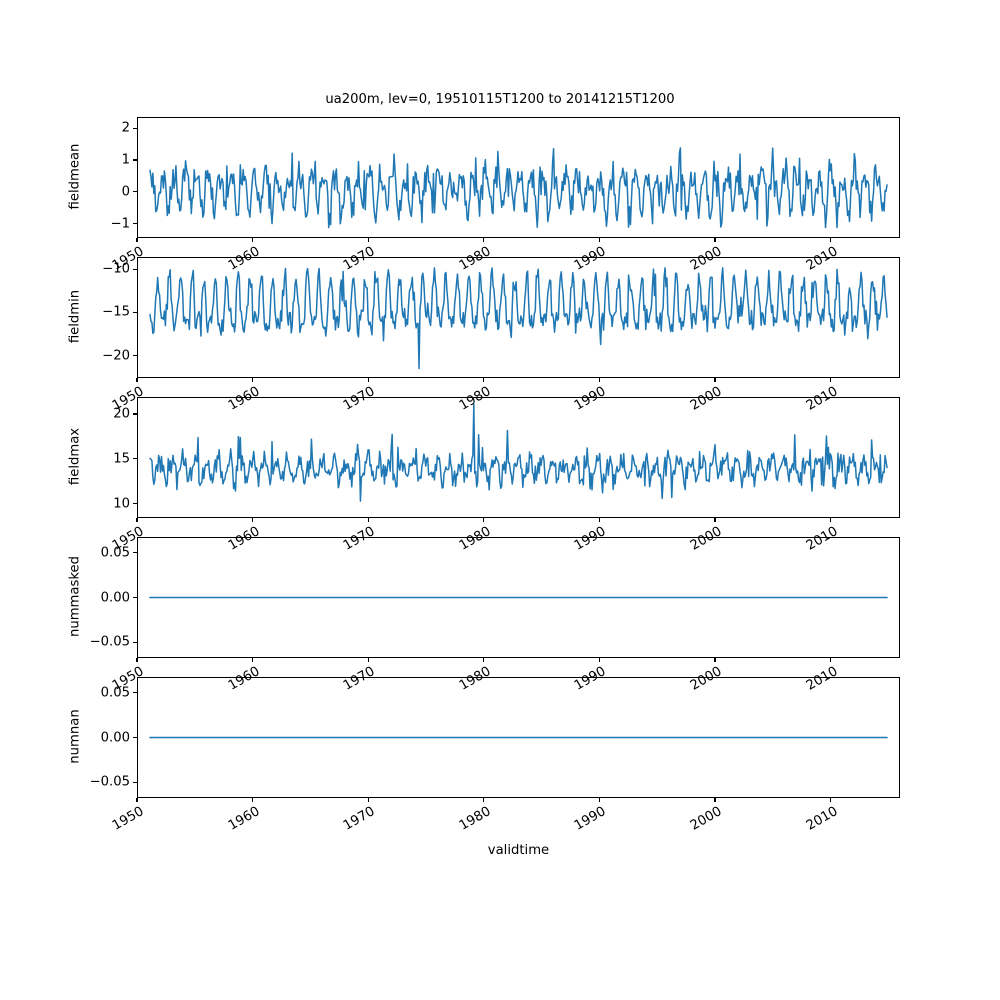 The width and height of the screenshot is (1000, 1000). I want to click on plot-panel-numnan, so click(518, 737).